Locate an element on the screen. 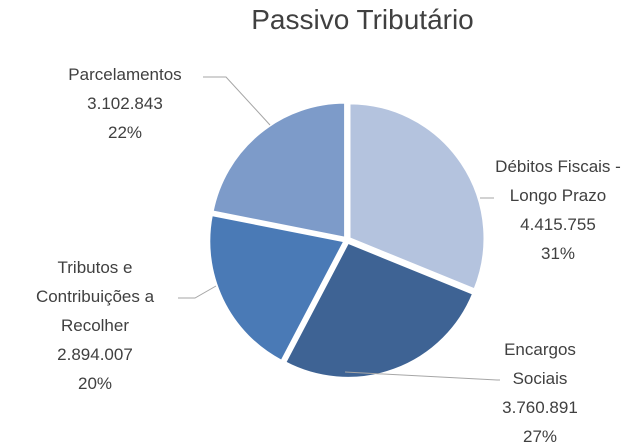 This screenshot has height=445, width=635. value-label: 3.102.843 is located at coordinates (125, 103).